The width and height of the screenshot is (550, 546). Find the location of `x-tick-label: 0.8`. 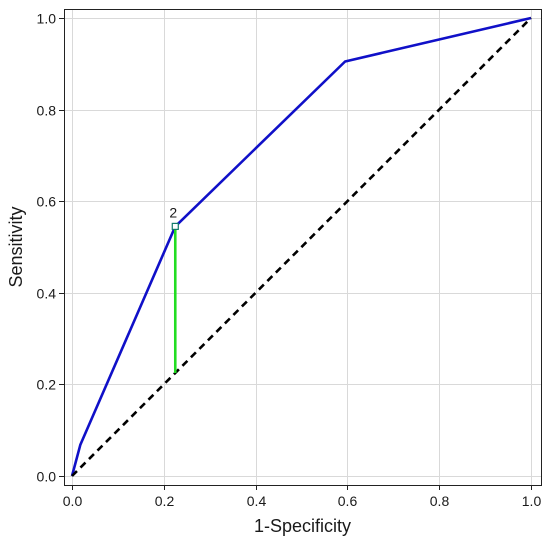

x-tick-label: 0.8 is located at coordinates (440, 501).